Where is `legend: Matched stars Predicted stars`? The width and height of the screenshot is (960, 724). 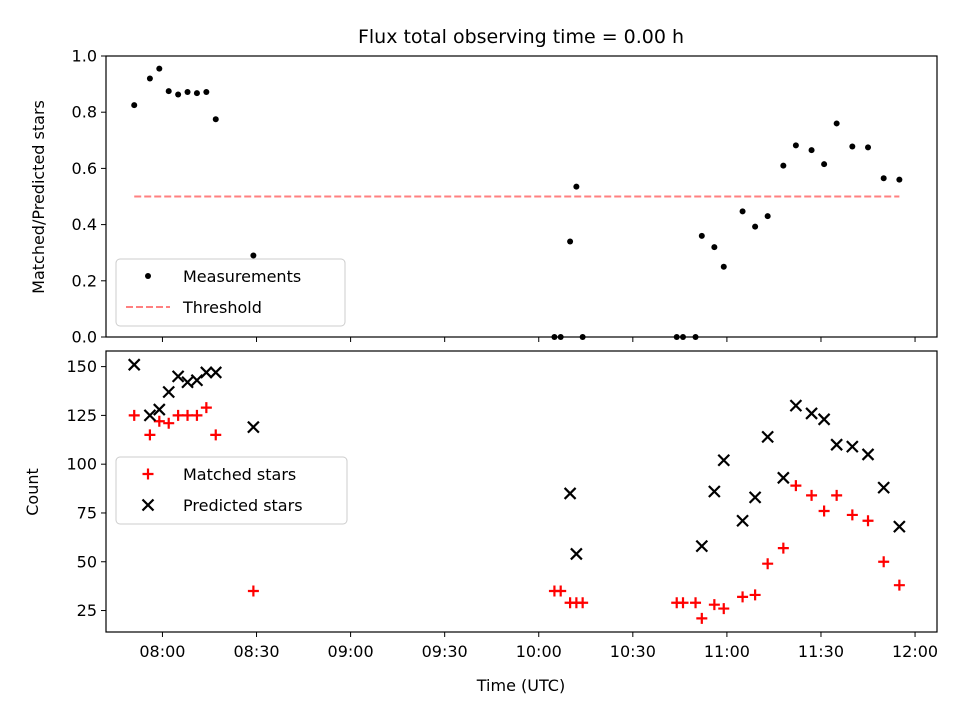
legend: Matched stars Predicted stars is located at coordinates (231, 490).